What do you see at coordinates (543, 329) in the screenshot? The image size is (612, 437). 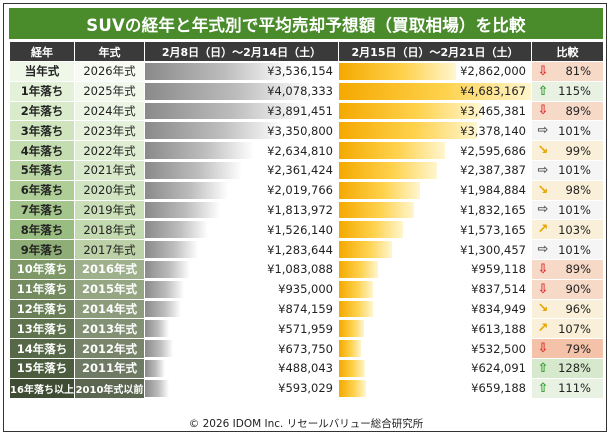 I see `up-right-arrow-icon: ↗` at bounding box center [543, 329].